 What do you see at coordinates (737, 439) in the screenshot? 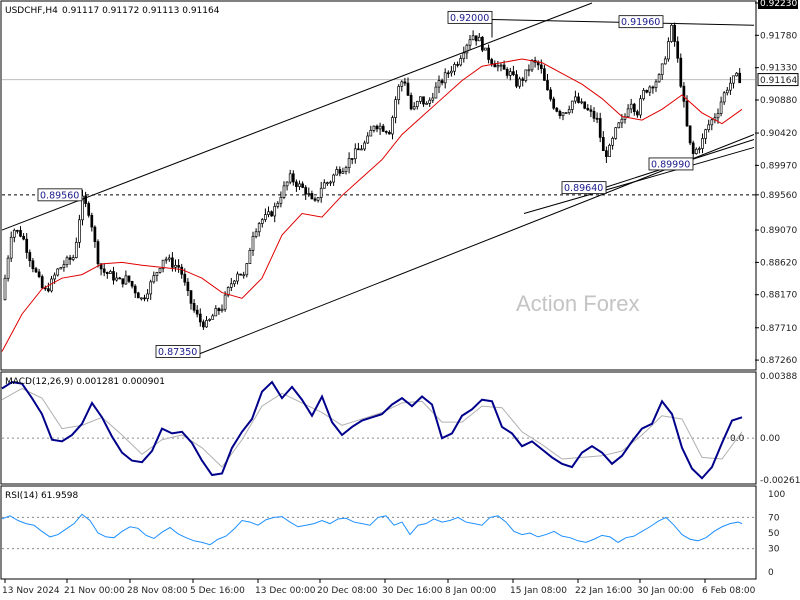
I see `macd-zero-label: 0.0` at bounding box center [737, 439].